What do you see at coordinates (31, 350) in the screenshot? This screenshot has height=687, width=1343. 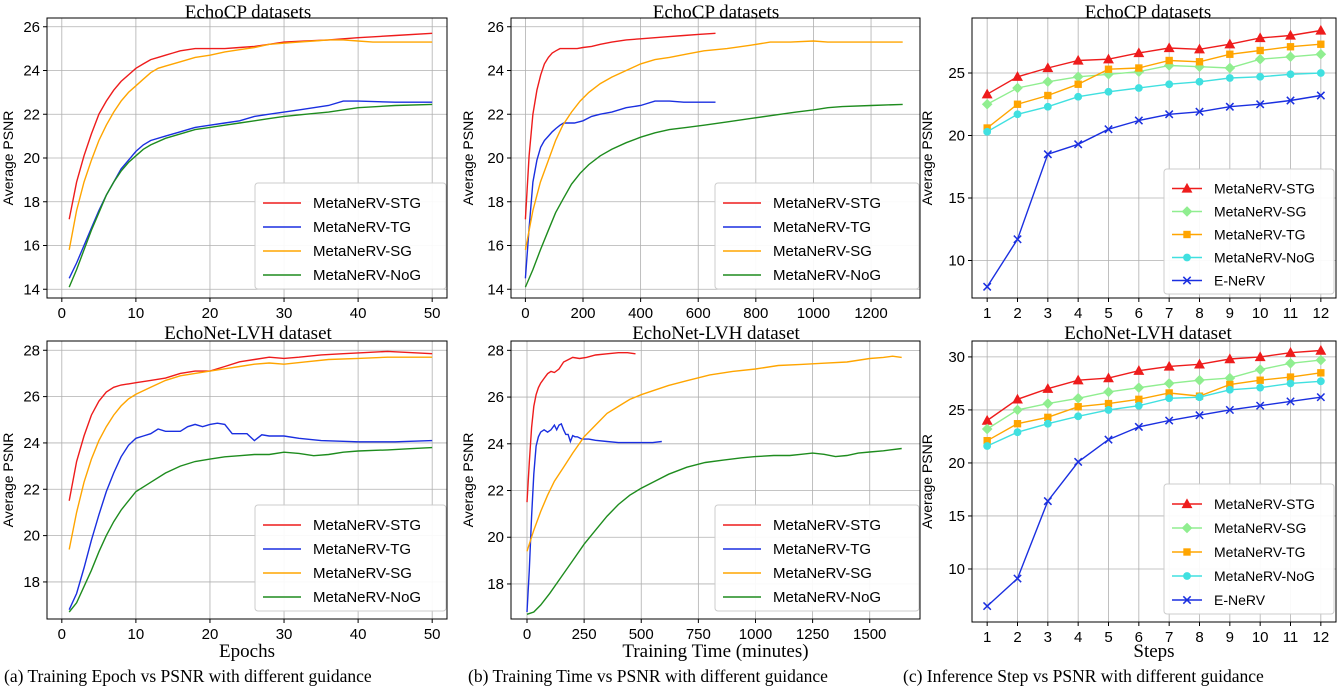 I see `y-tick-label: 28` at bounding box center [31, 350].